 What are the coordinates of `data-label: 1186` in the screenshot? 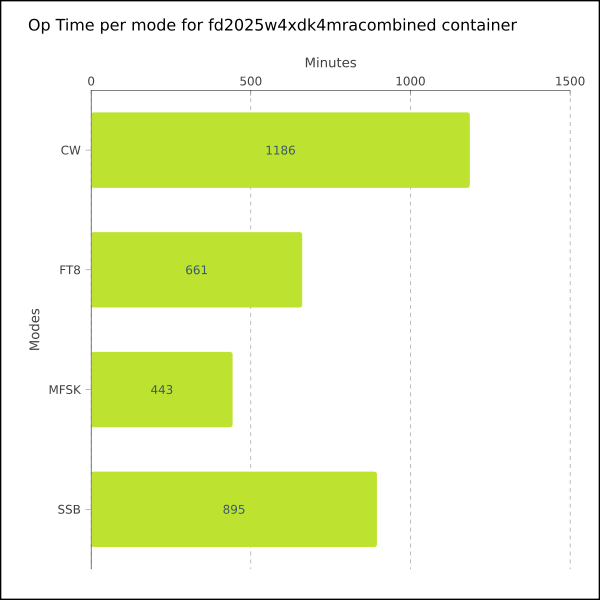 It's located at (280, 150).